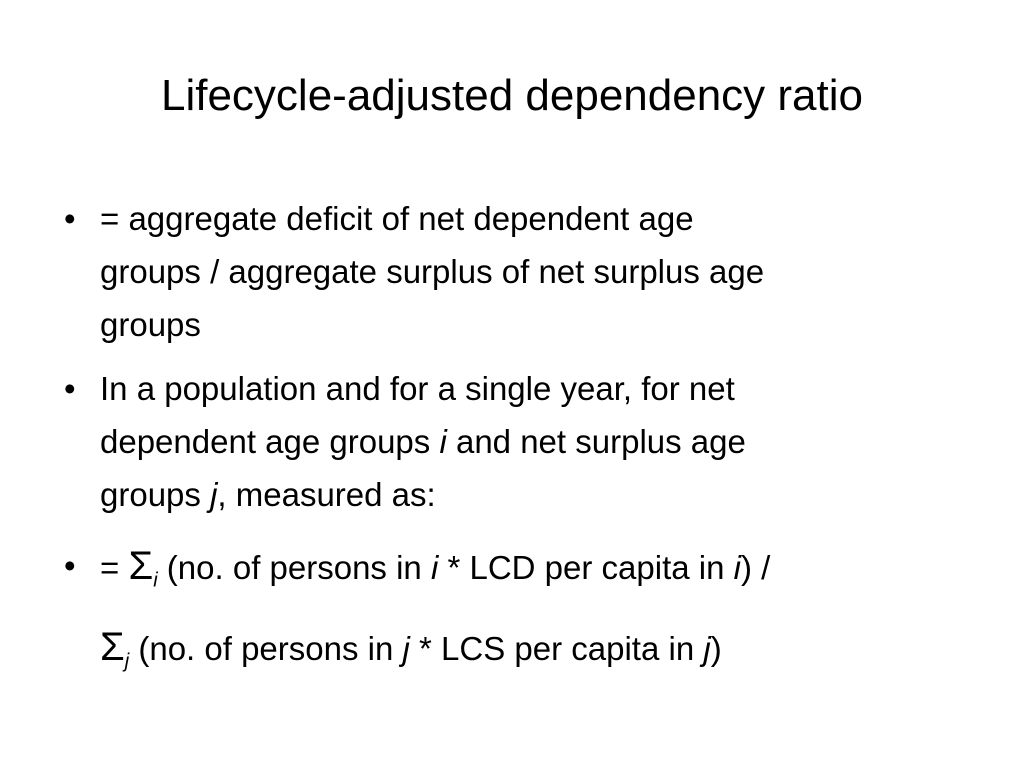 This screenshot has height=768, width=1024. Describe the element at coordinates (586, 567) in the screenshot. I see `formula-segment: * LCD per capita in` at that location.